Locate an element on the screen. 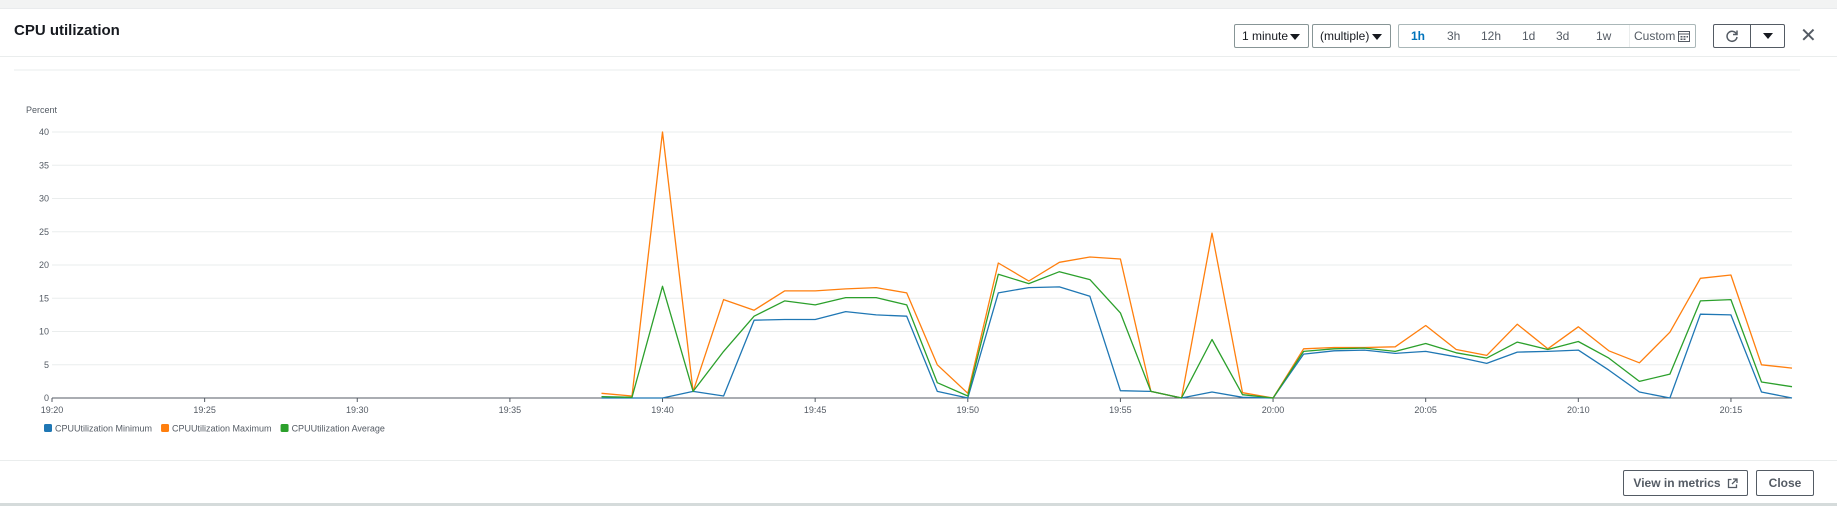 This screenshot has height=506, width=1837. view-in-metrics-label: View in metrics is located at coordinates (1677, 483).